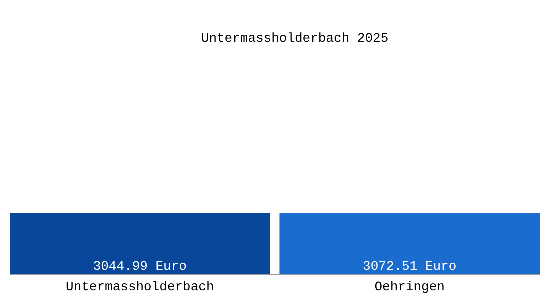  I want to click on x-tick-label: Oehringen, so click(409, 287).